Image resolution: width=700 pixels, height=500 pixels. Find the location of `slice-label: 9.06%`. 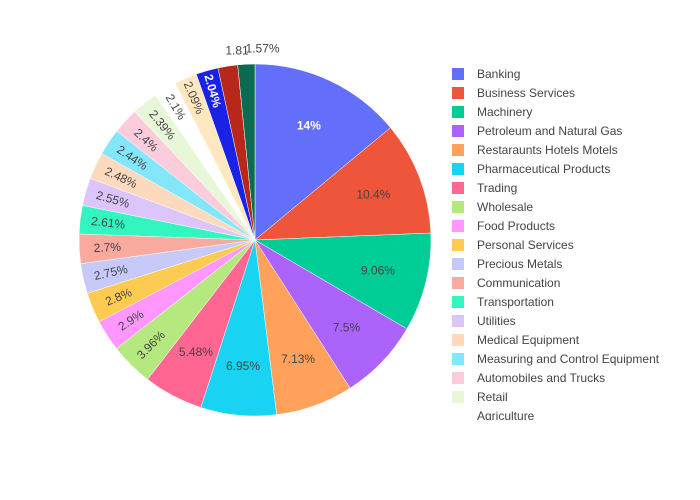

slice-label: 9.06% is located at coordinates (378, 271).